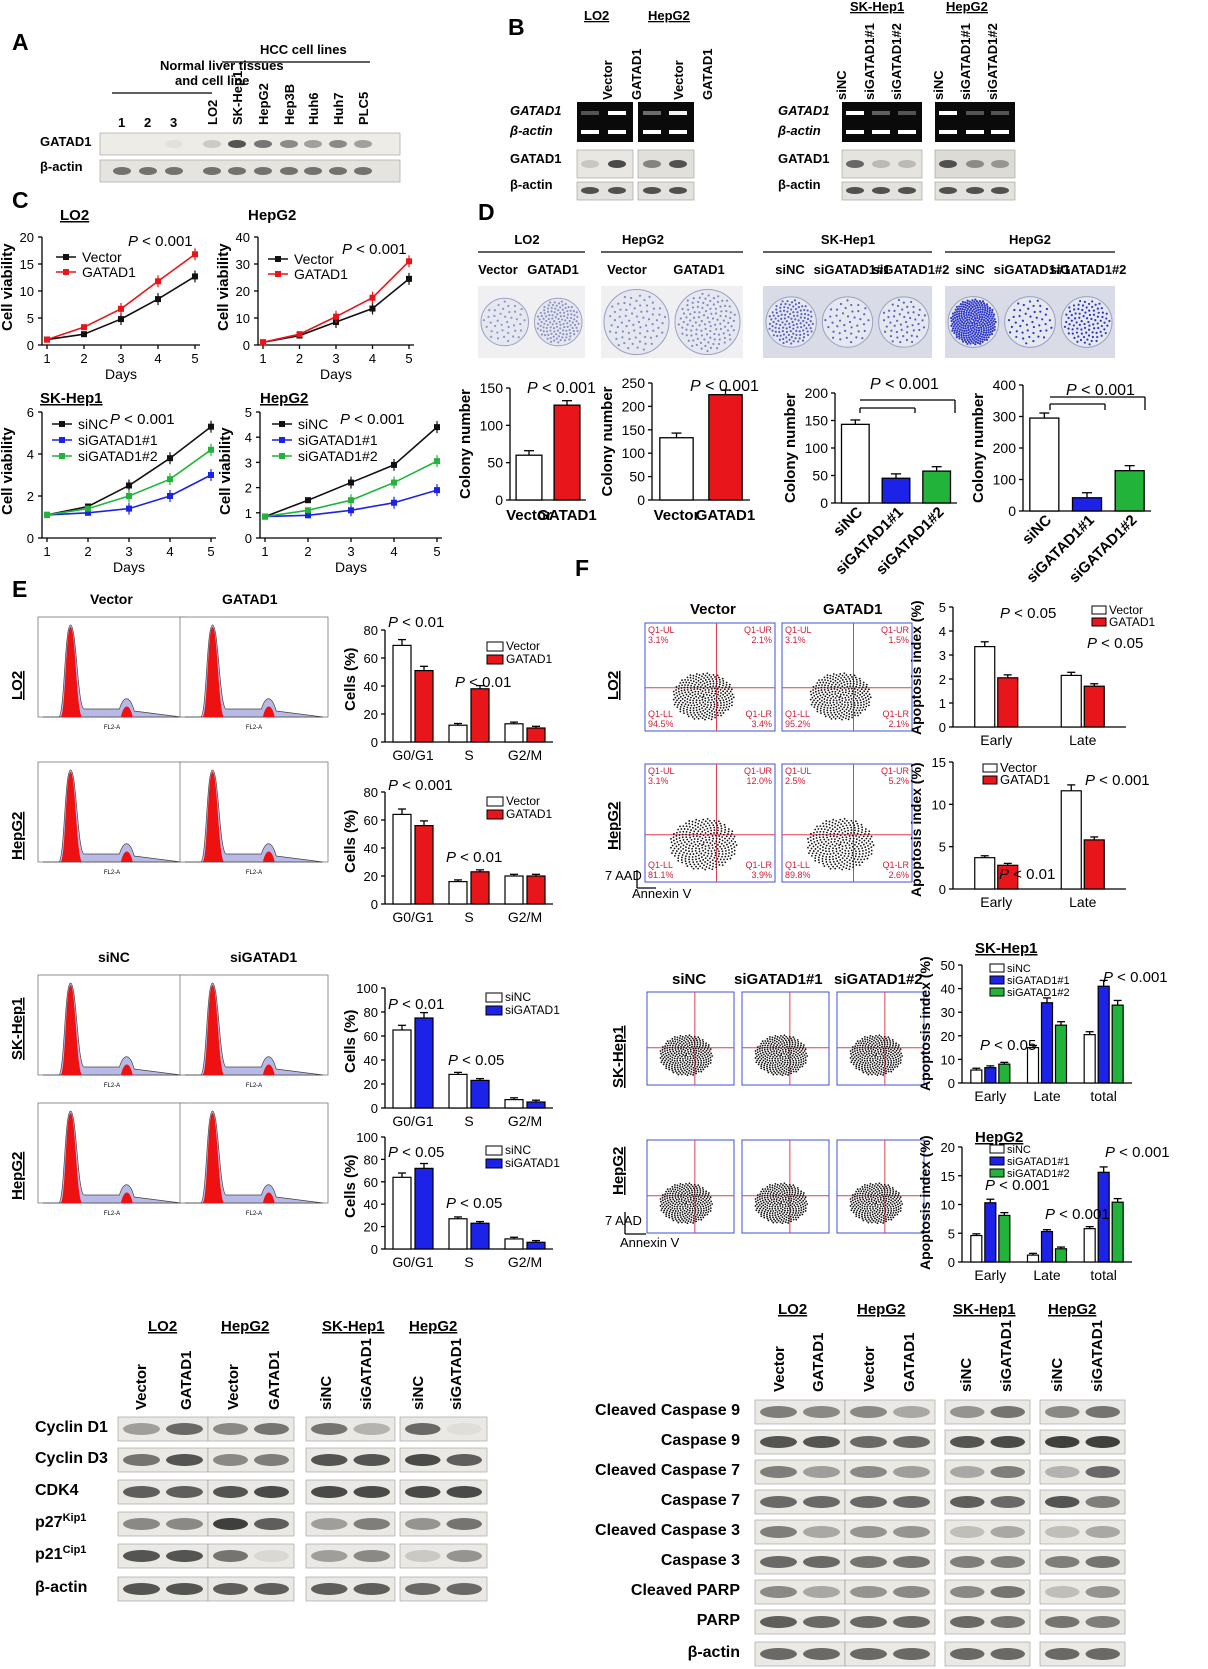  I want to click on legend-entry: Vector, so click(523, 801).